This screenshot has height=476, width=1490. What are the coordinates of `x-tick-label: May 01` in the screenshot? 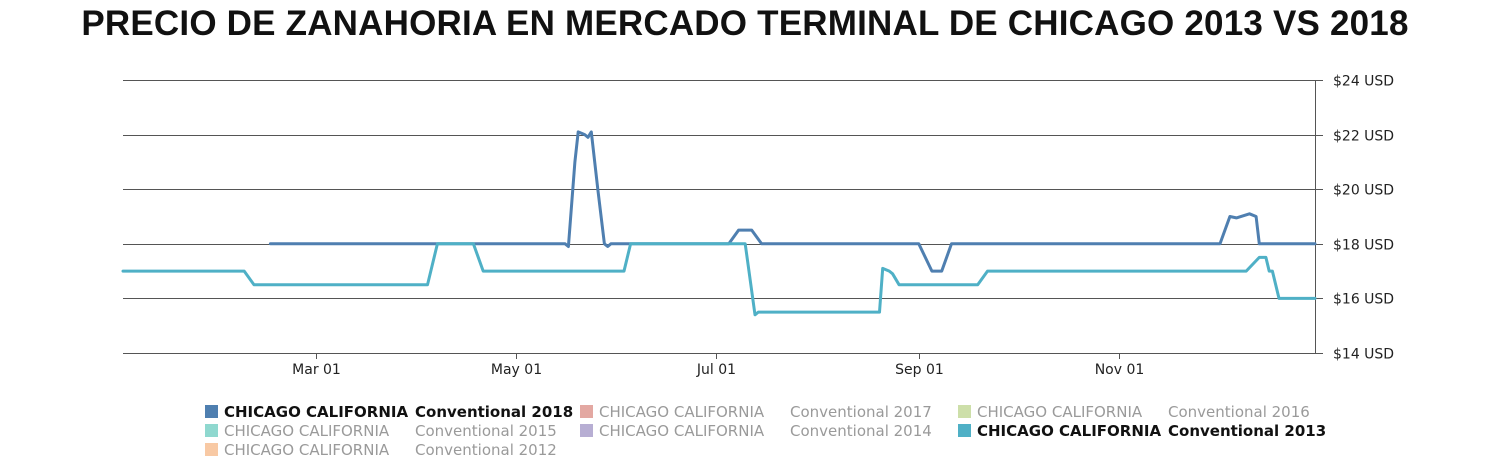 It's located at (516, 370).